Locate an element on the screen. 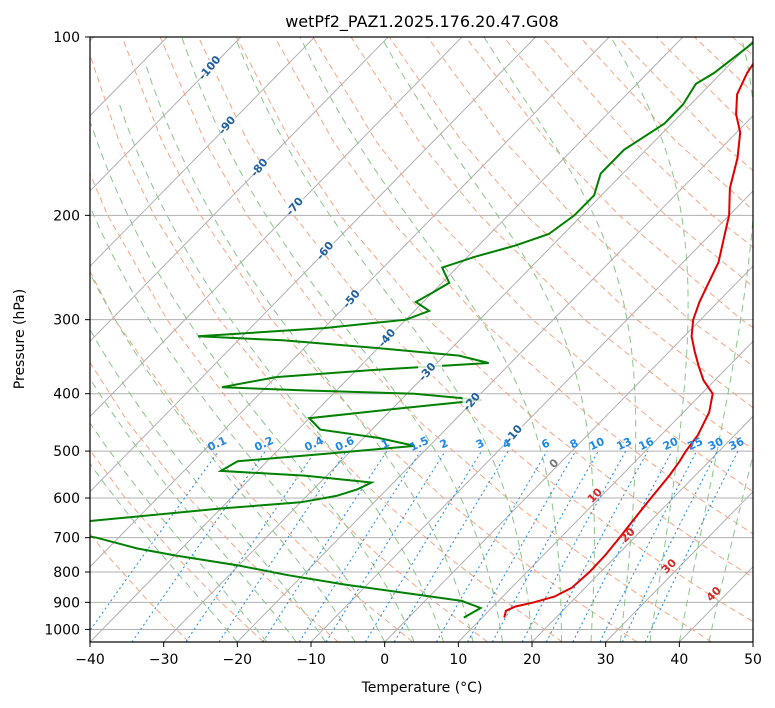 This screenshot has height=708, width=775. dry-adiabat-label: -40 is located at coordinates (387, 338).